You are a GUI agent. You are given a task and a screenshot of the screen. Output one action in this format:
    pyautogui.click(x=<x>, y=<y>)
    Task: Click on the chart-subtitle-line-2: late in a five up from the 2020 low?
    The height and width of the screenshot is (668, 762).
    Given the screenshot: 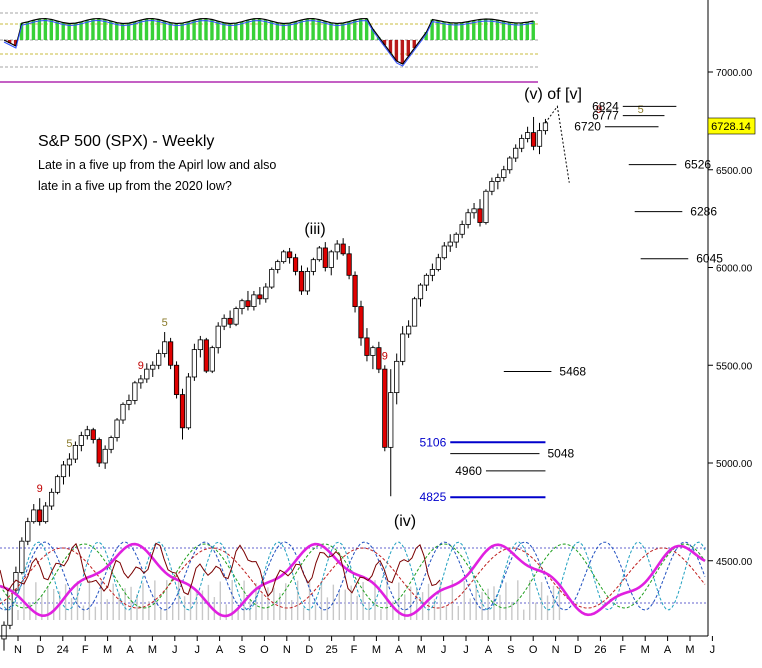 What is the action you would take?
    pyautogui.click(x=135, y=186)
    